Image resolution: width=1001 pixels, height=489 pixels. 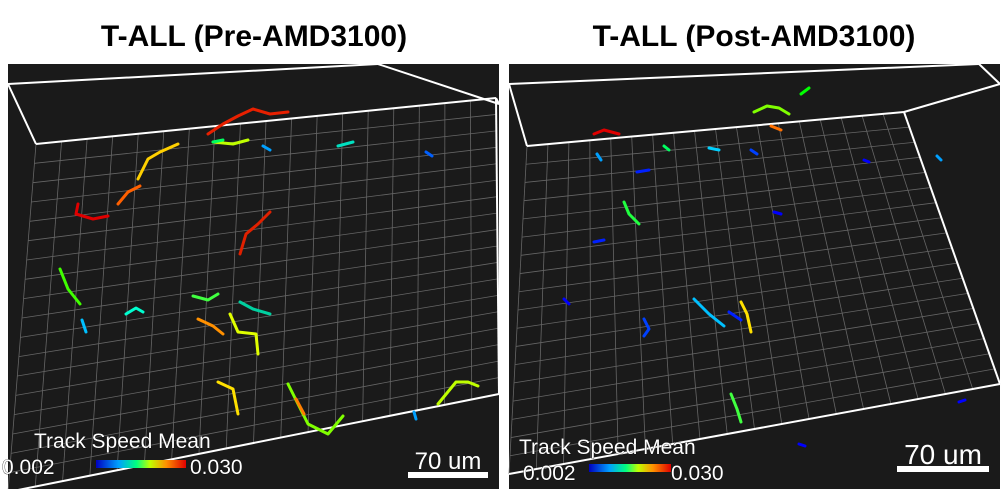 I want to click on panel-title: T-ALL (Post-AMD3100), so click(x=754, y=36).